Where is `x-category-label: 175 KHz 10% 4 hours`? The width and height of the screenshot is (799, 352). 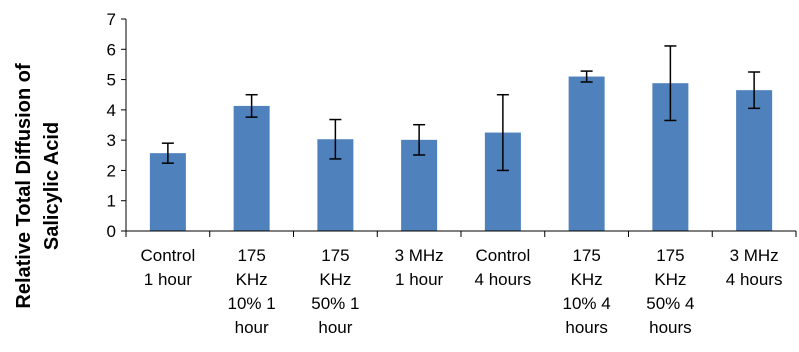 x-category-label: 175 KHz 10% 4 hours is located at coordinates (587, 291).